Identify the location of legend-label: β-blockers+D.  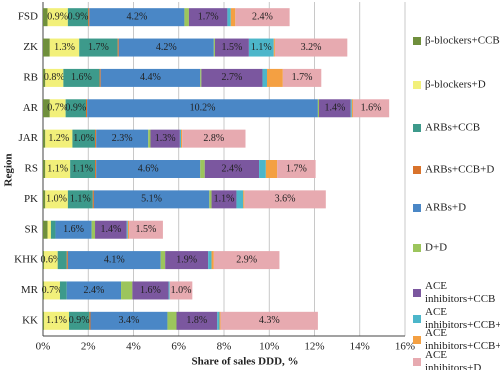
(455, 85).